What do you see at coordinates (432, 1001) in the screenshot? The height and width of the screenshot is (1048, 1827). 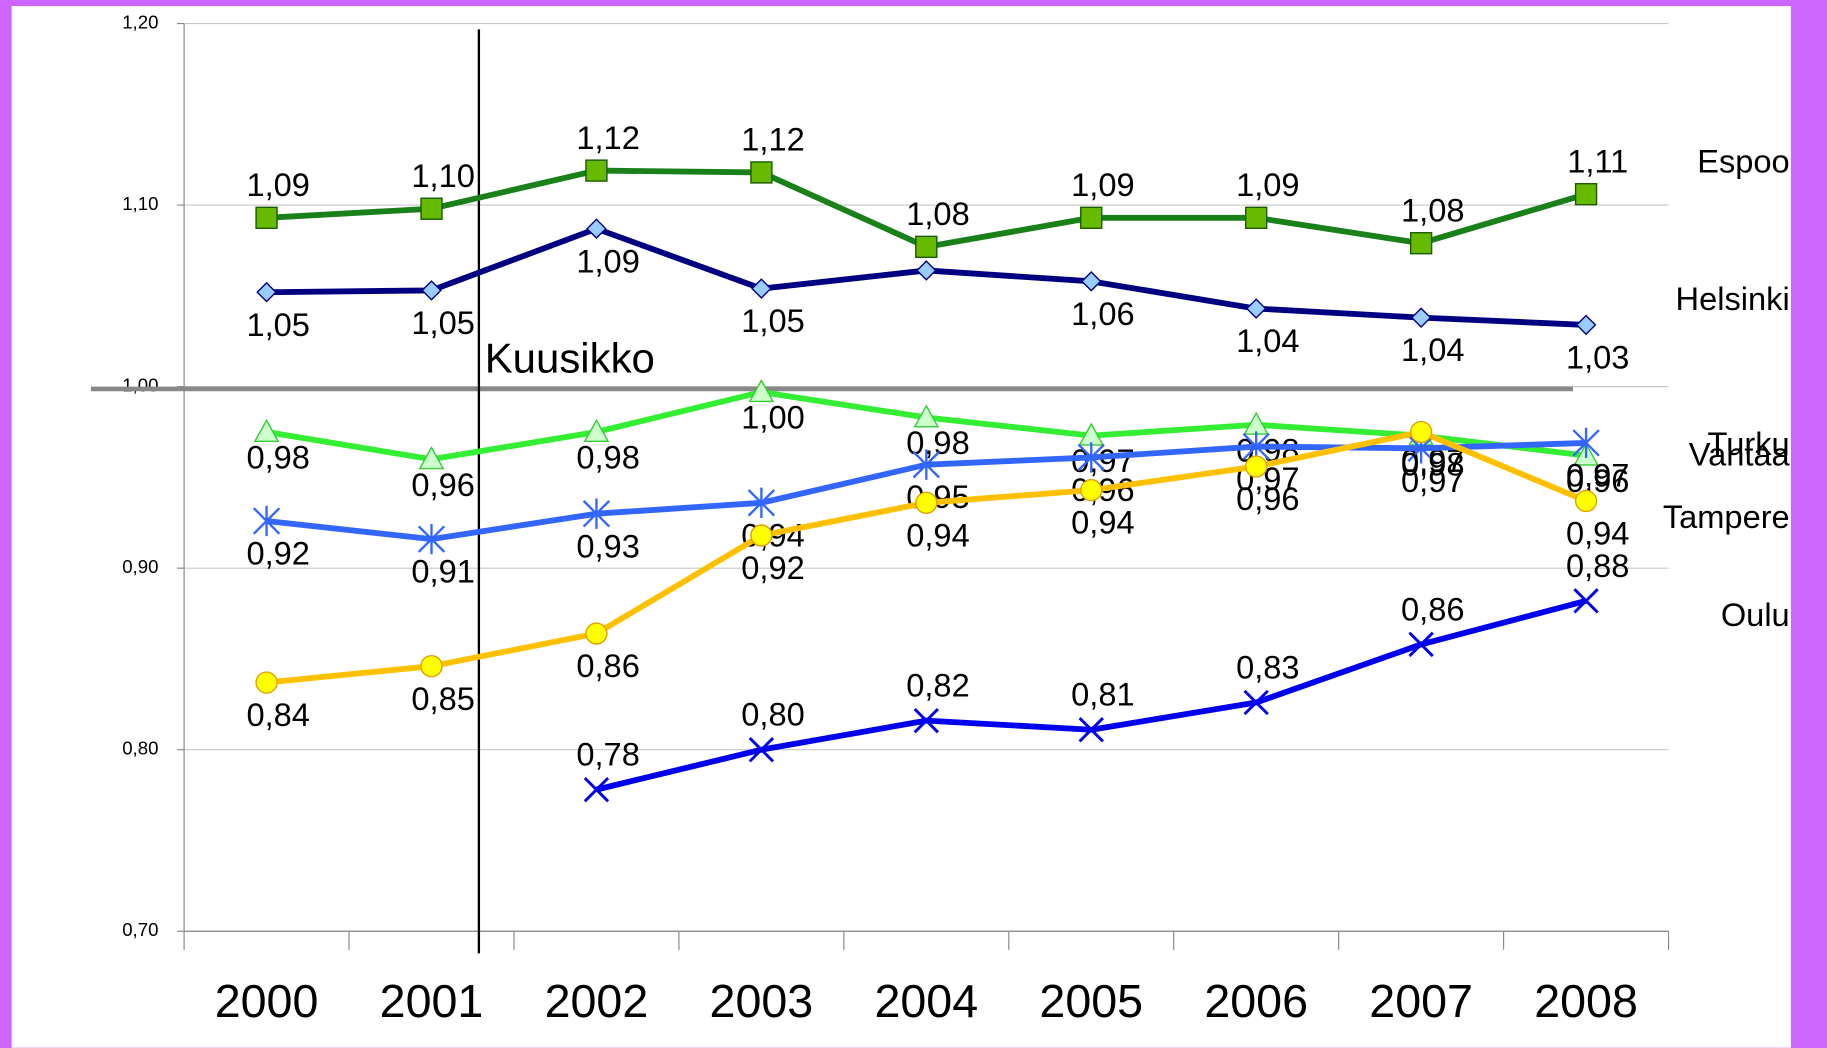 I see `x-tick-label: 2001` at bounding box center [432, 1001].